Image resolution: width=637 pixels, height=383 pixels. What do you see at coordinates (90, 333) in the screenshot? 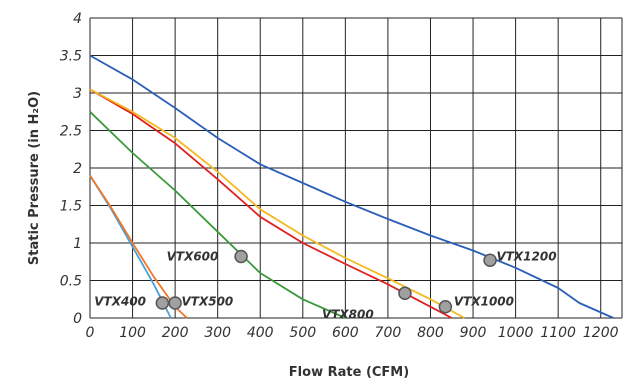
I see `x-tick-label: 0` at bounding box center [90, 333].